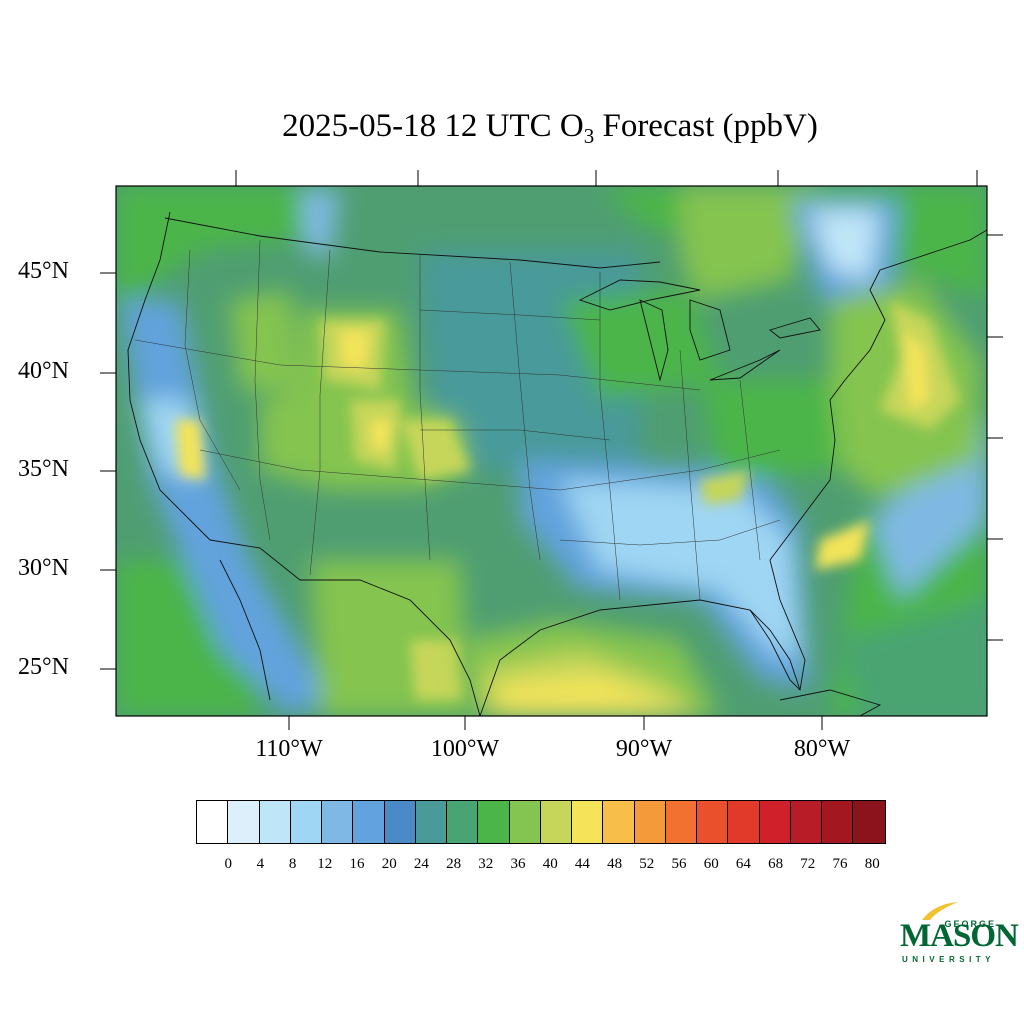 This screenshot has height=1024, width=1024. I want to click on colorbar-label: 64, so click(743, 864).